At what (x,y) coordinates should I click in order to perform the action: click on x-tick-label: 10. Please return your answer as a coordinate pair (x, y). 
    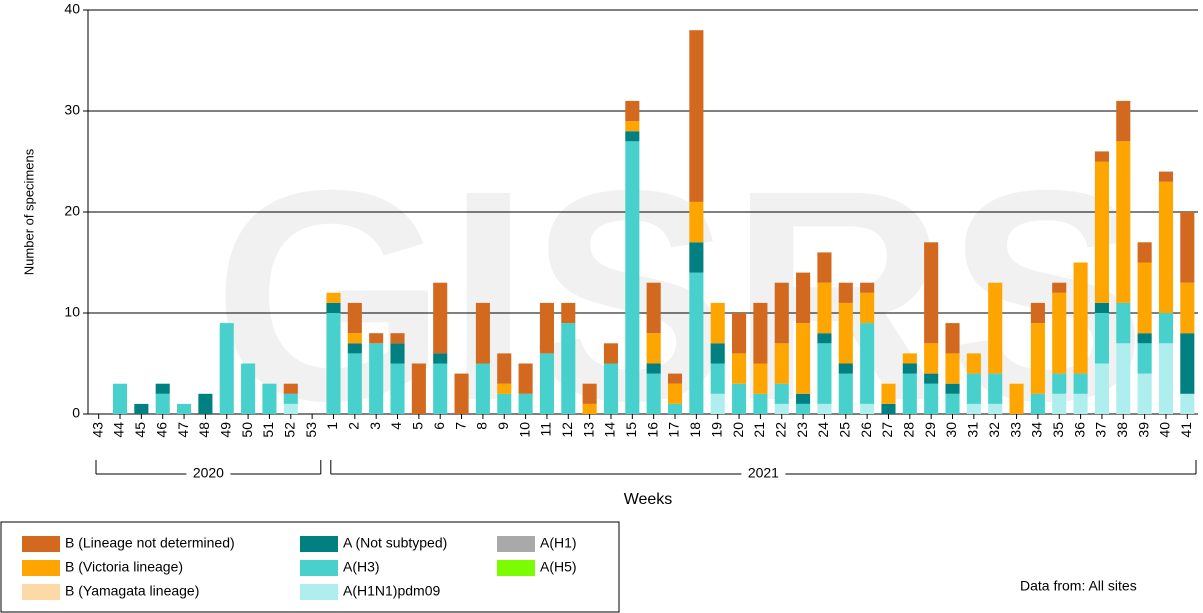
    Looking at the image, I should click on (524, 430).